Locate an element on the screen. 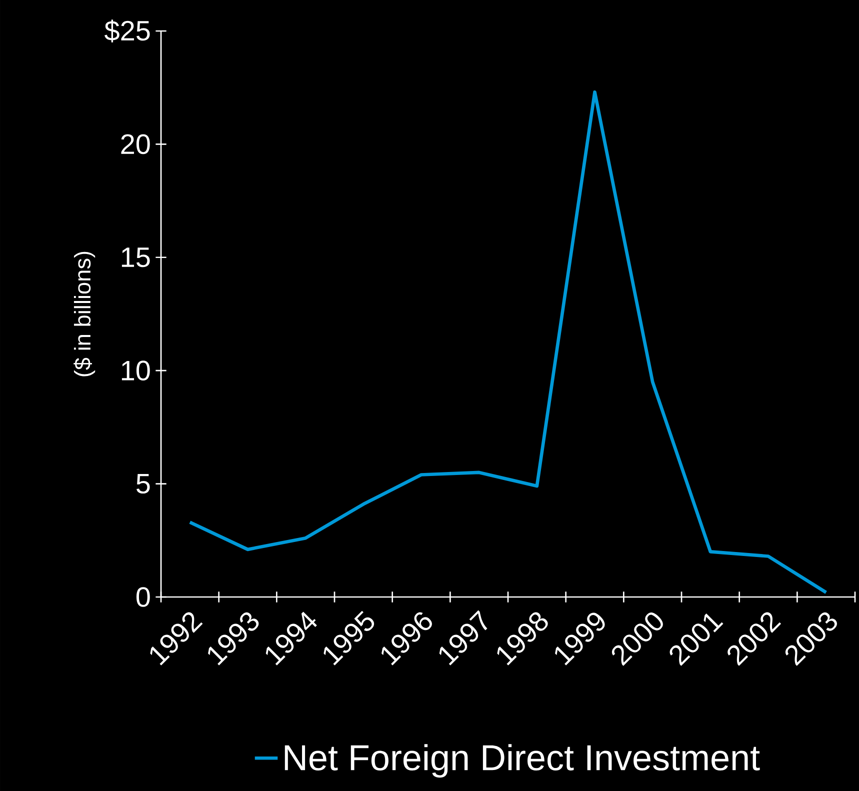 This screenshot has width=859, height=791. y-tick-label: 0 is located at coordinates (143, 597).